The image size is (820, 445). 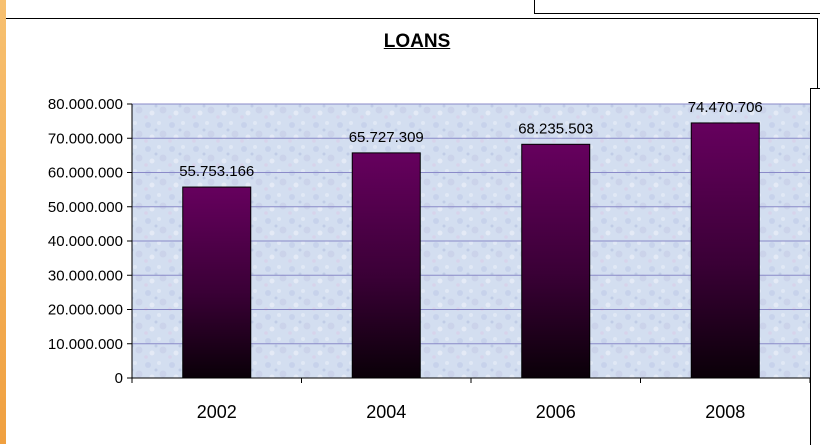 What do you see at coordinates (85, 310) in the screenshot?
I see `y-tick-label: 20.000.000` at bounding box center [85, 310].